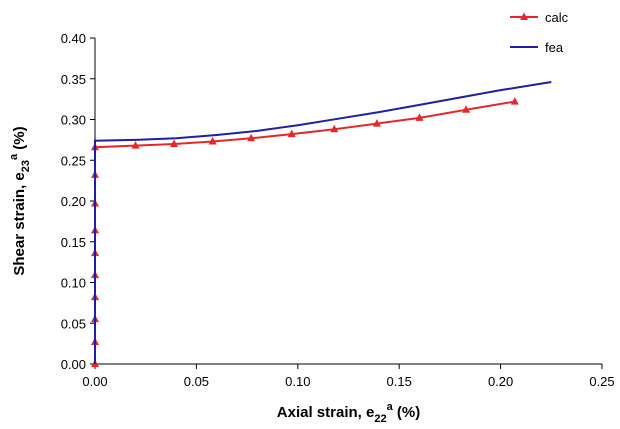 The width and height of the screenshot is (620, 429). I want to click on ylabel-label-part: a, so click(14, 156).